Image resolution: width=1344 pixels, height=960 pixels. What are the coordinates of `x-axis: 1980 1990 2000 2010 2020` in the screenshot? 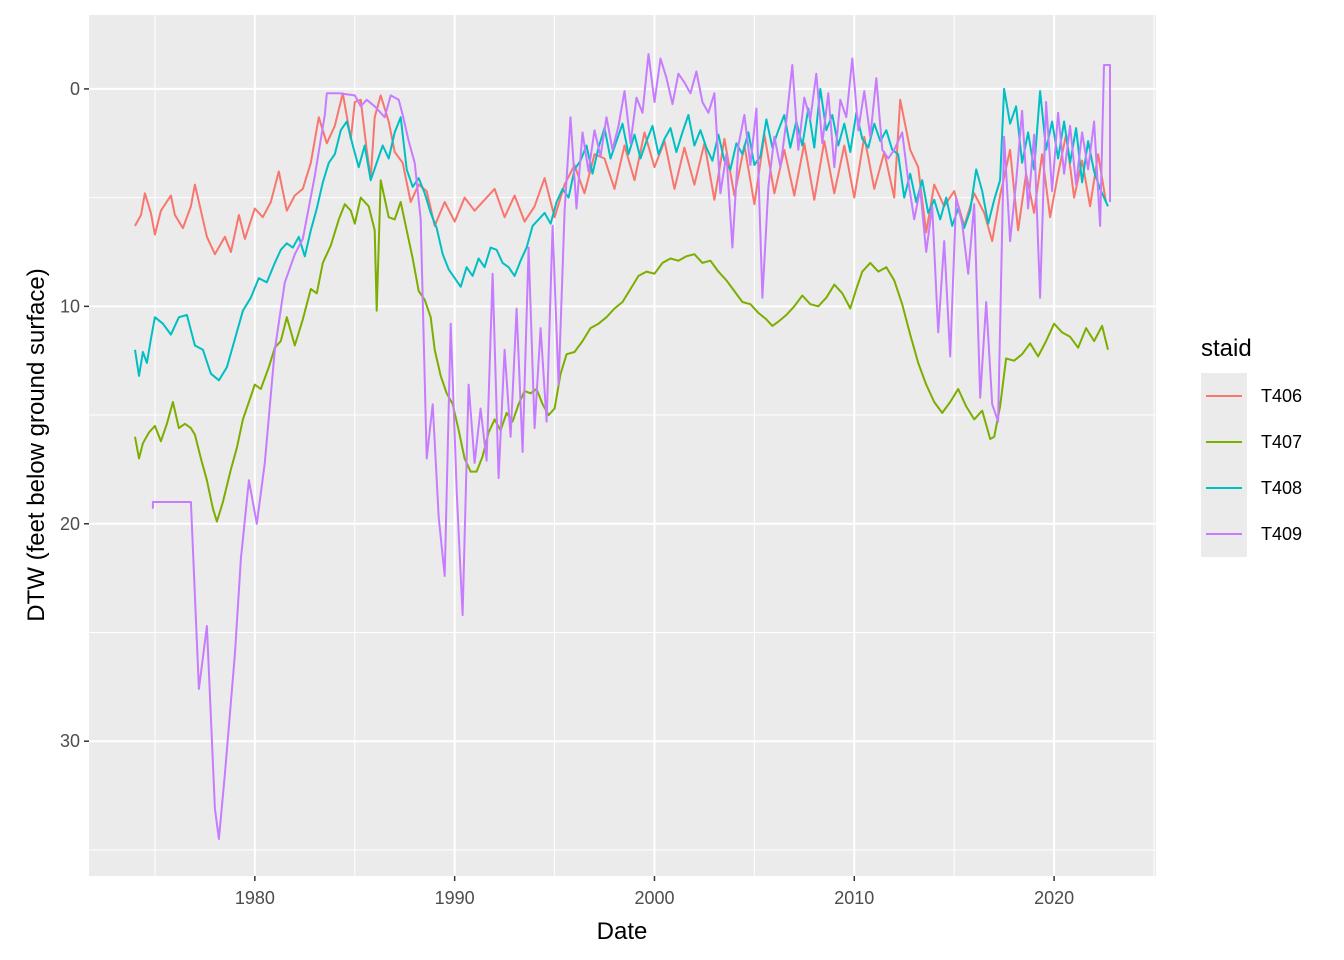 It's located at (654, 892).